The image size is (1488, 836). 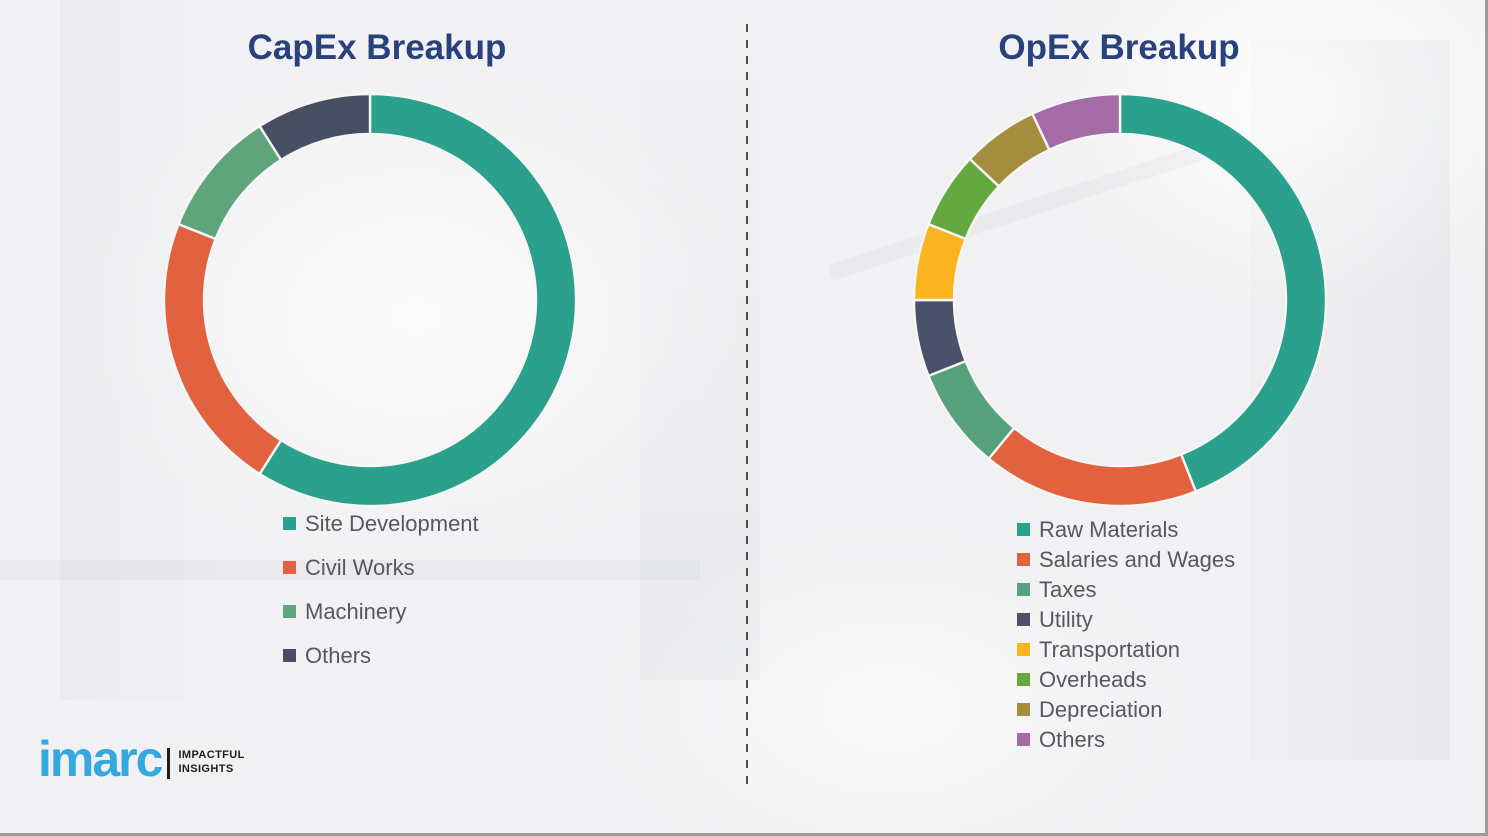 I want to click on legend-item-salaries-and-wages: Salaries and Wages, so click(x=1126, y=559).